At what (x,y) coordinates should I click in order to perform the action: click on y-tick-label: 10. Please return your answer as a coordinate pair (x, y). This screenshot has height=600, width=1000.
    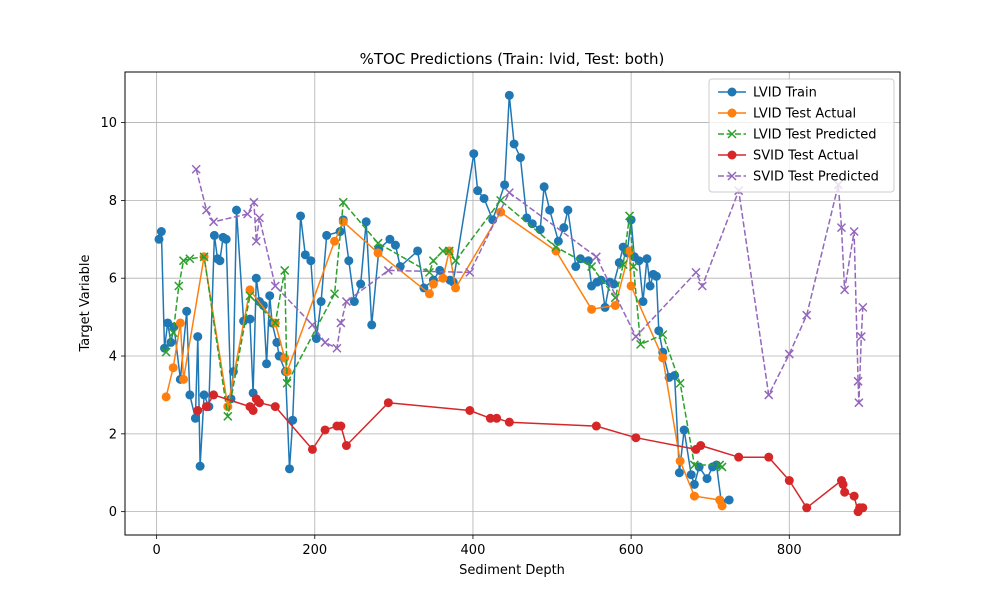
    Looking at the image, I should click on (108, 123).